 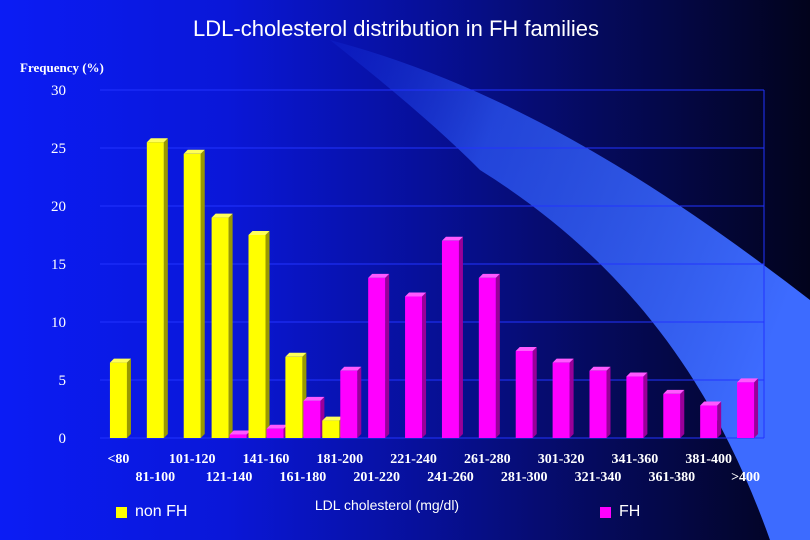 I want to click on legend-swatch-non-fh, so click(x=121, y=512).